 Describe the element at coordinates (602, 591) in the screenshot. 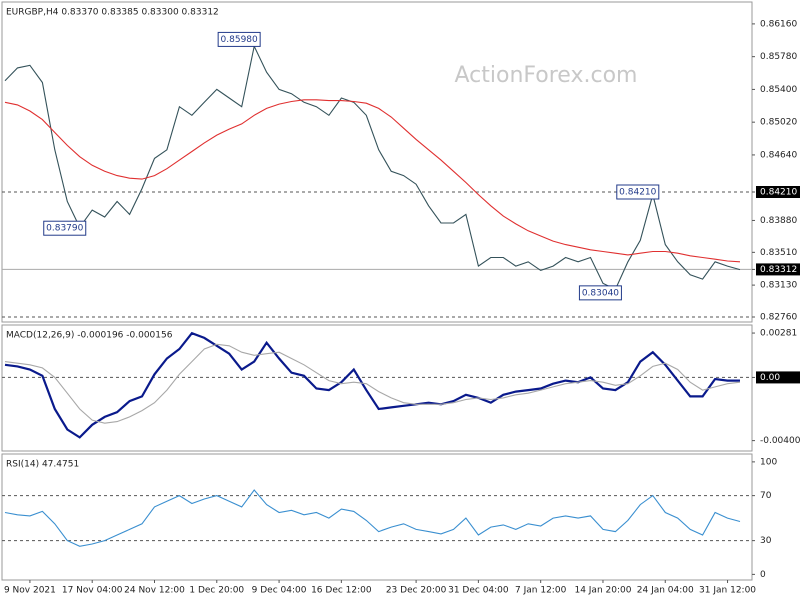

I see `x-tick-label: 14 Jan 20:00` at that location.